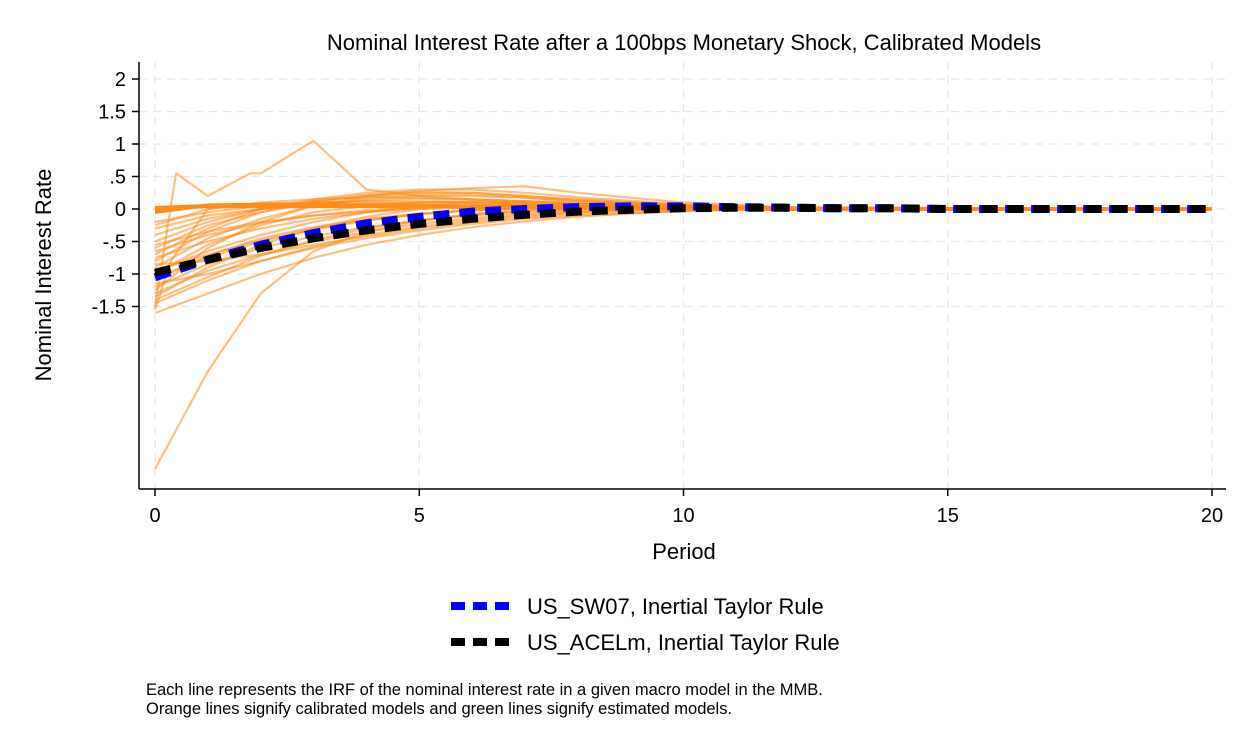  Describe the element at coordinates (120, 210) in the screenshot. I see `y-tick-label-4: 0` at that location.